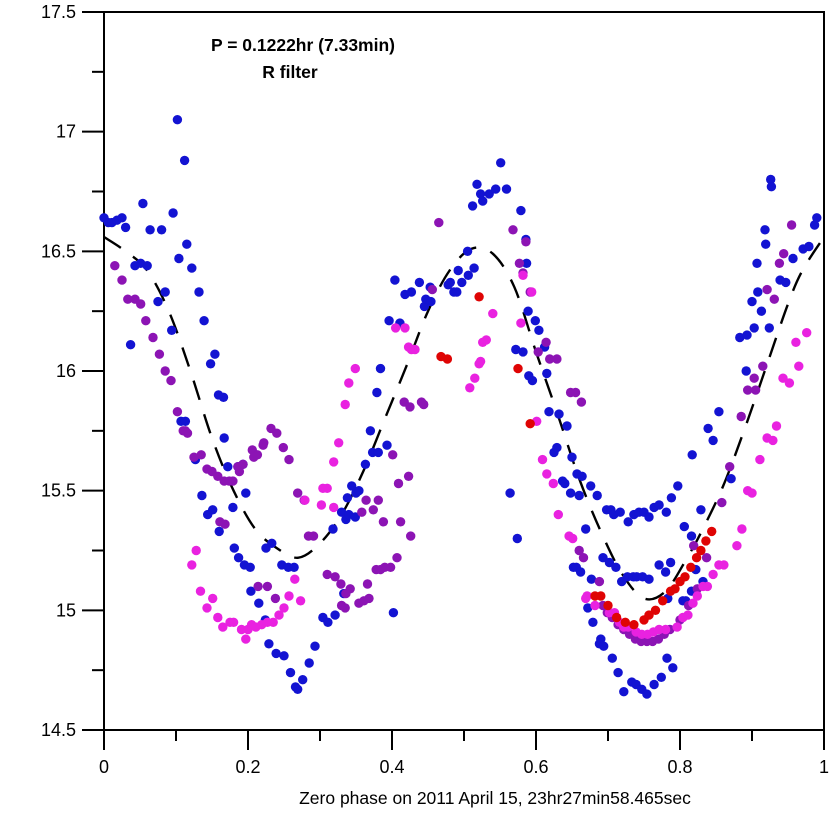 This screenshot has width=831, height=813. I want to click on y-tick-label: 15, so click(66, 610).